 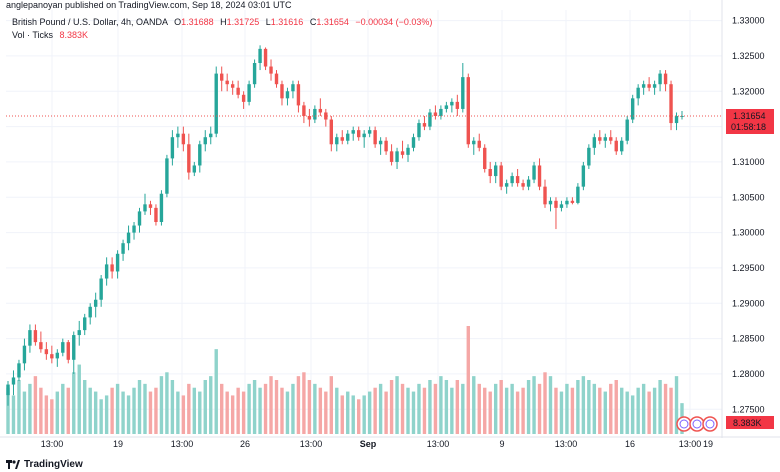 What do you see at coordinates (748, 162) in the screenshot?
I see `y-tick-label: 1.31000` at bounding box center [748, 162].